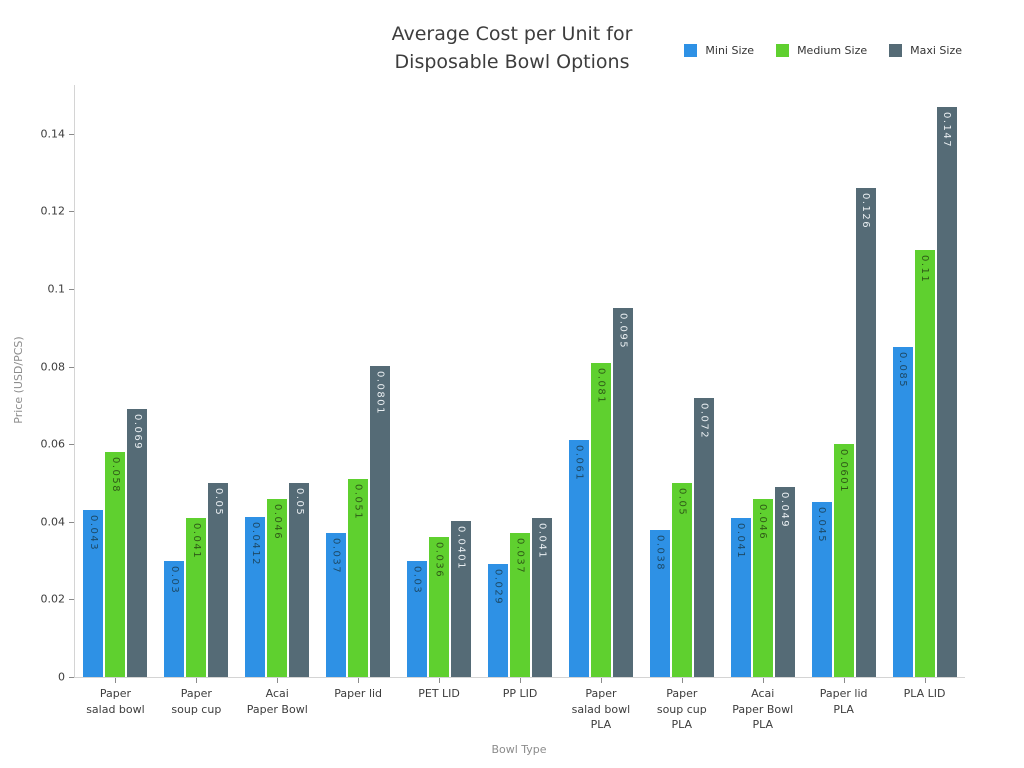  Describe the element at coordinates (498, 620) in the screenshot. I see `bar: 0.029` at that location.